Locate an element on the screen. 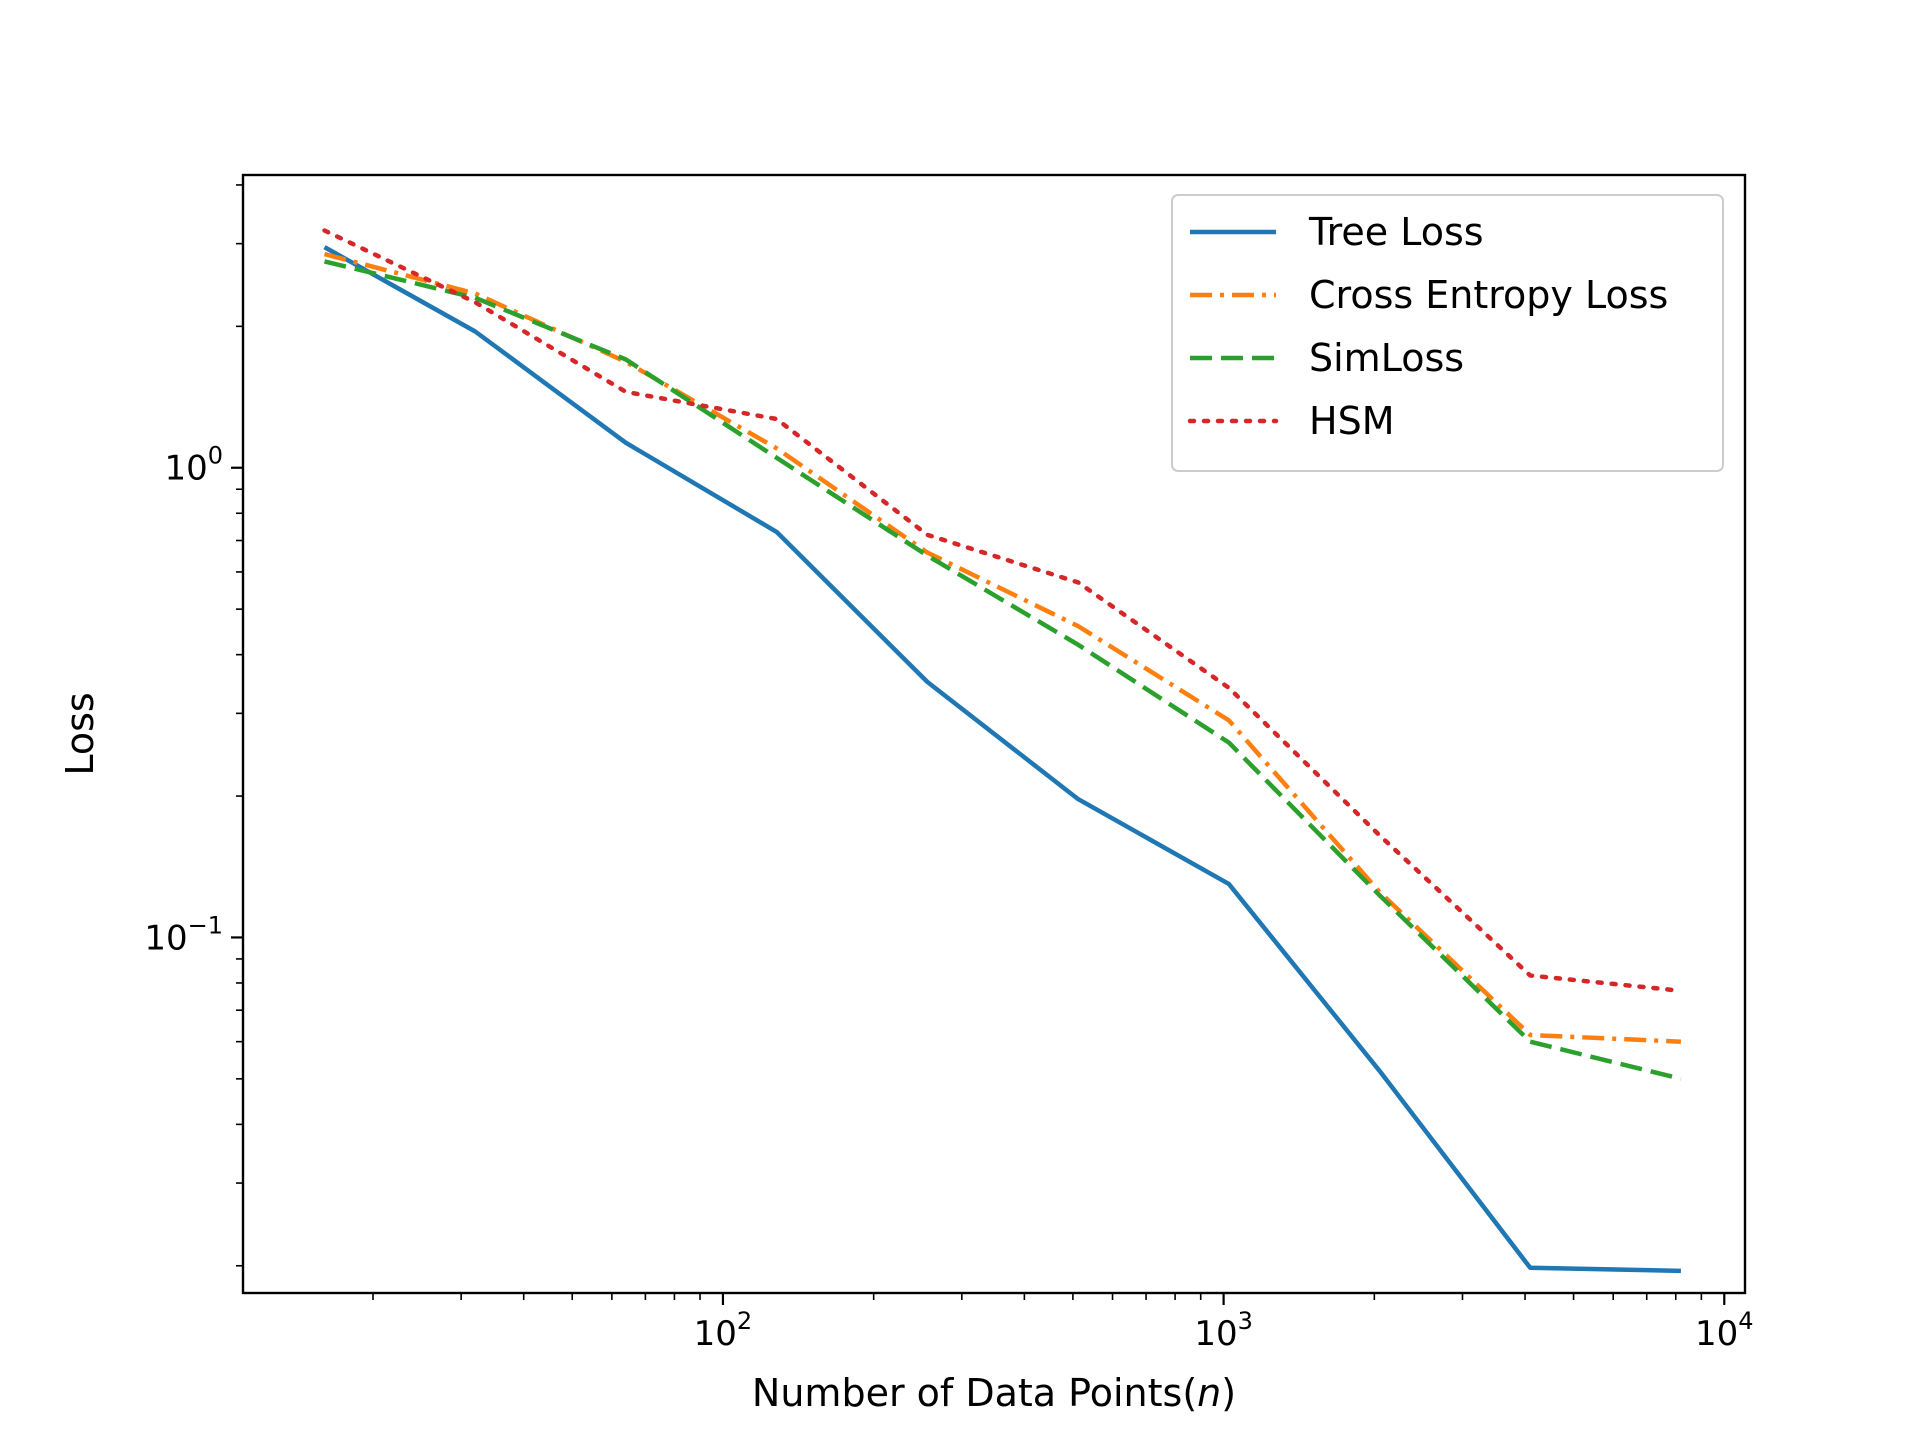 The height and width of the screenshot is (1440, 1920). legend-box is located at coordinates (1447, 333).